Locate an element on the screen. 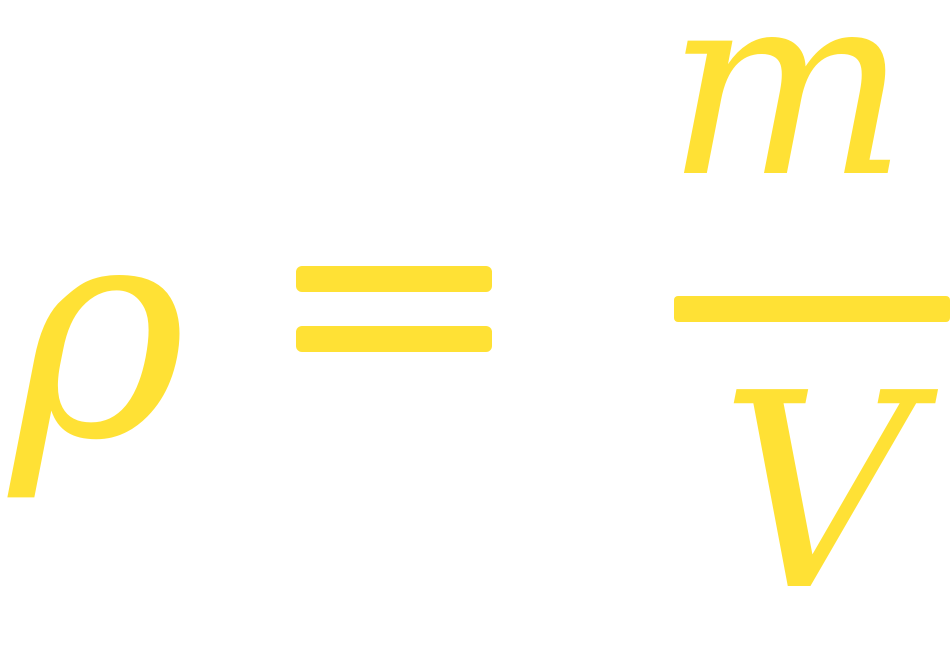 Image resolution: width=952 pixels, height=650 pixels. formula-lhs-rho: ρ is located at coordinates (98, 331).